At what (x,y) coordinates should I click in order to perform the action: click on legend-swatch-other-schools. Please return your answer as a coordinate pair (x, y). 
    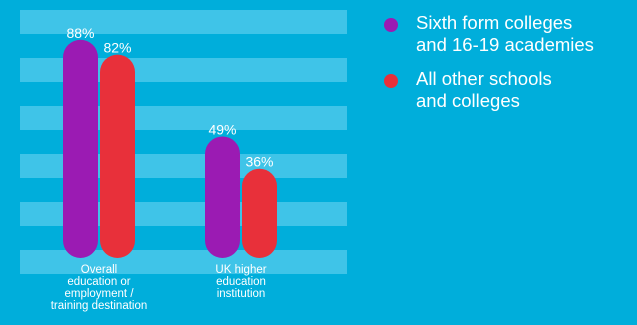
    Looking at the image, I should click on (391, 81).